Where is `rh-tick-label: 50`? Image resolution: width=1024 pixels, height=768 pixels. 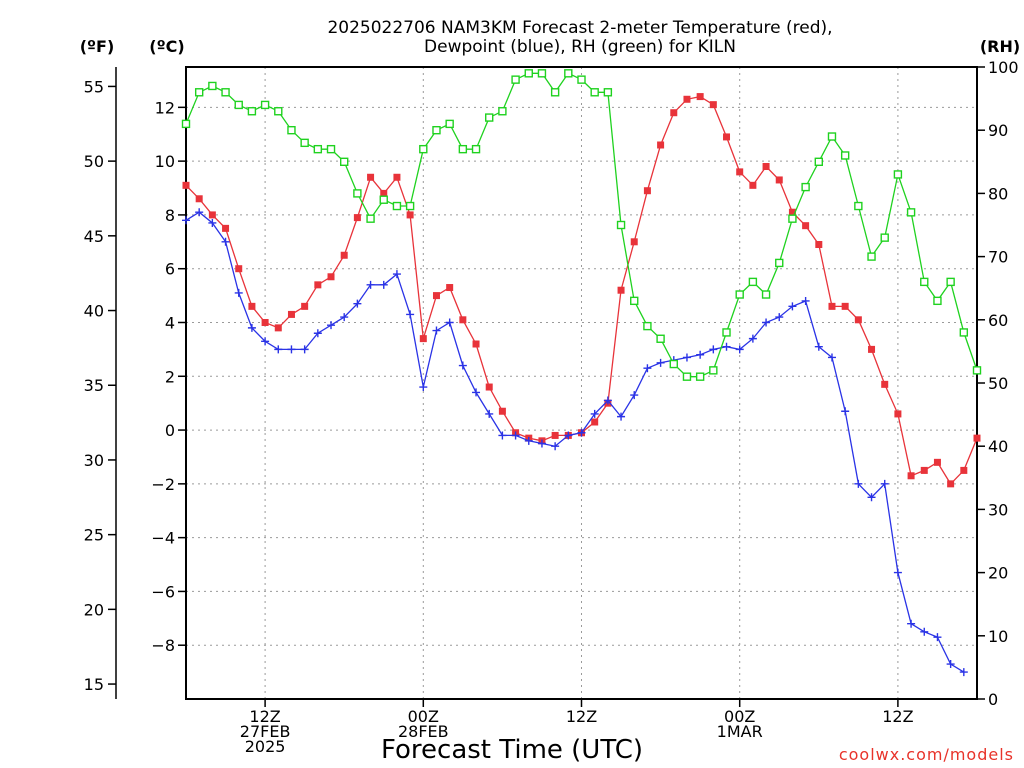 rh-tick-label: 50 is located at coordinates (998, 383).